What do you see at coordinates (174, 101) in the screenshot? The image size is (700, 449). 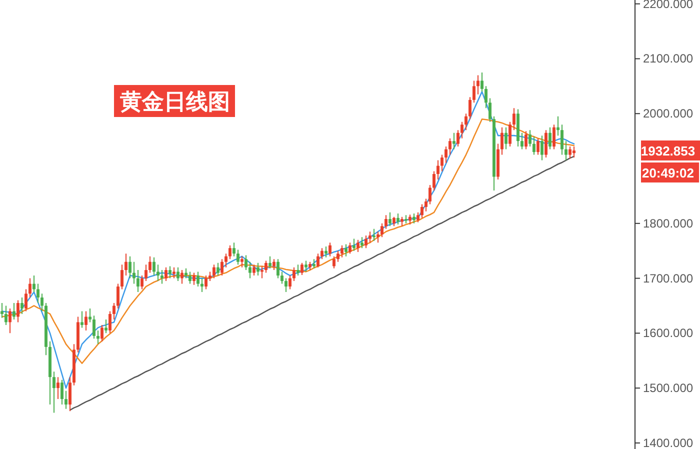 I see `title: 黄金日线图` at bounding box center [174, 101].